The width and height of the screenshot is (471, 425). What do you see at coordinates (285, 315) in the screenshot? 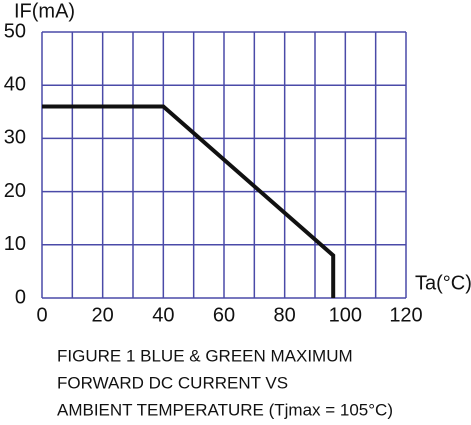
I see `x-tick-label: 80` at bounding box center [285, 315].